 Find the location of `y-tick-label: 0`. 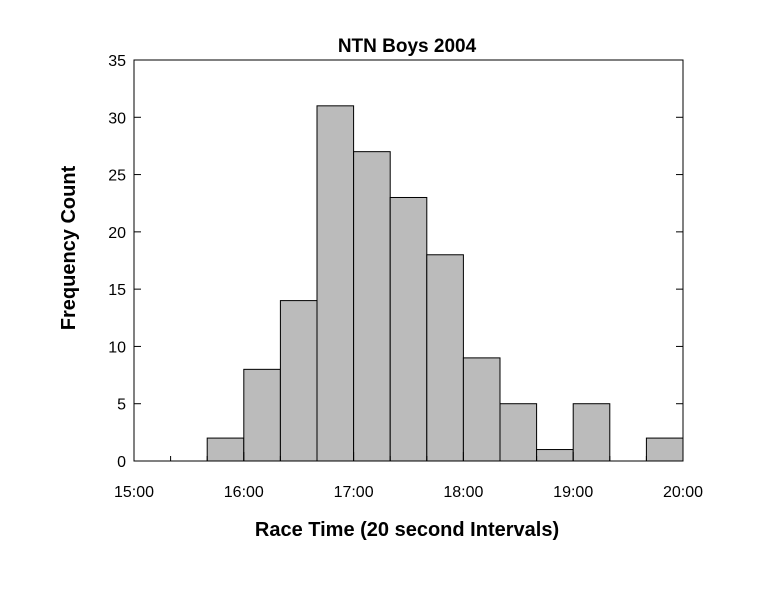

y-tick-label: 0 is located at coordinates (121, 462).